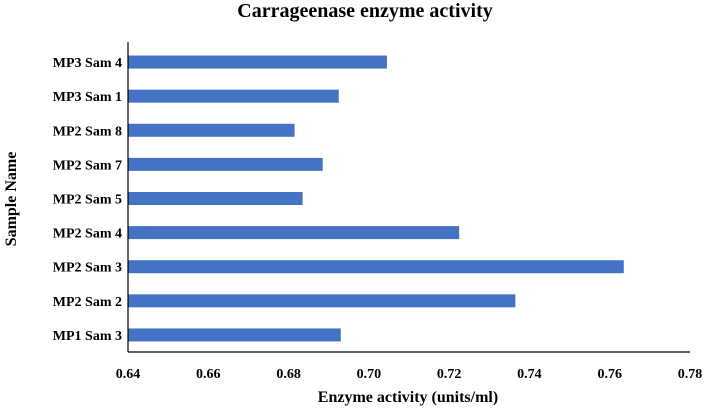 This screenshot has height=411, width=705. I want to click on y-tick-label: MP3 Sam 1, so click(87, 97).